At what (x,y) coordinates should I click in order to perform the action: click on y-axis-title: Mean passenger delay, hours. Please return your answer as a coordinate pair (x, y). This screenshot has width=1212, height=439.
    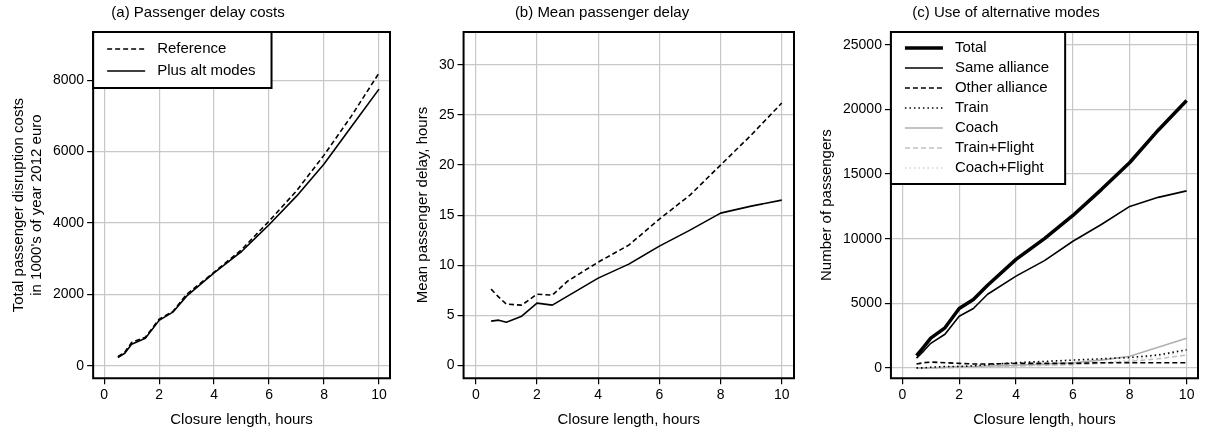
    Looking at the image, I should click on (422, 205).